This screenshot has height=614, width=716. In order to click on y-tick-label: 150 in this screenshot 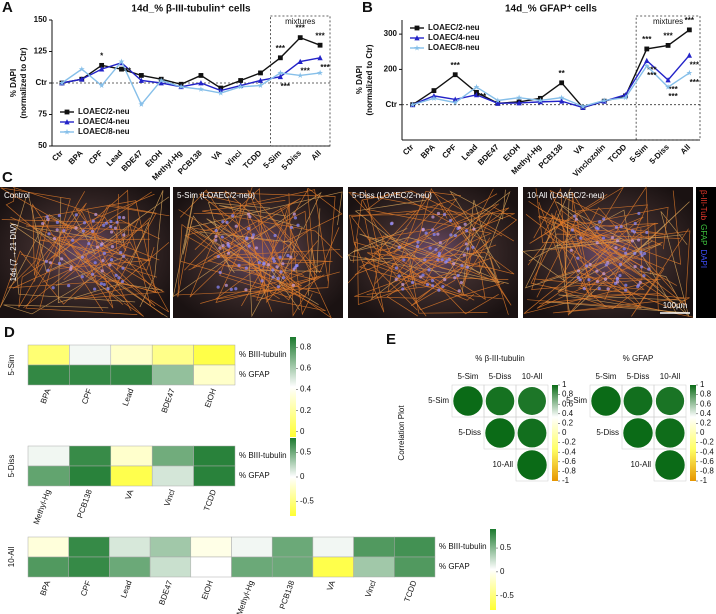, I will do `click(41, 19)`.